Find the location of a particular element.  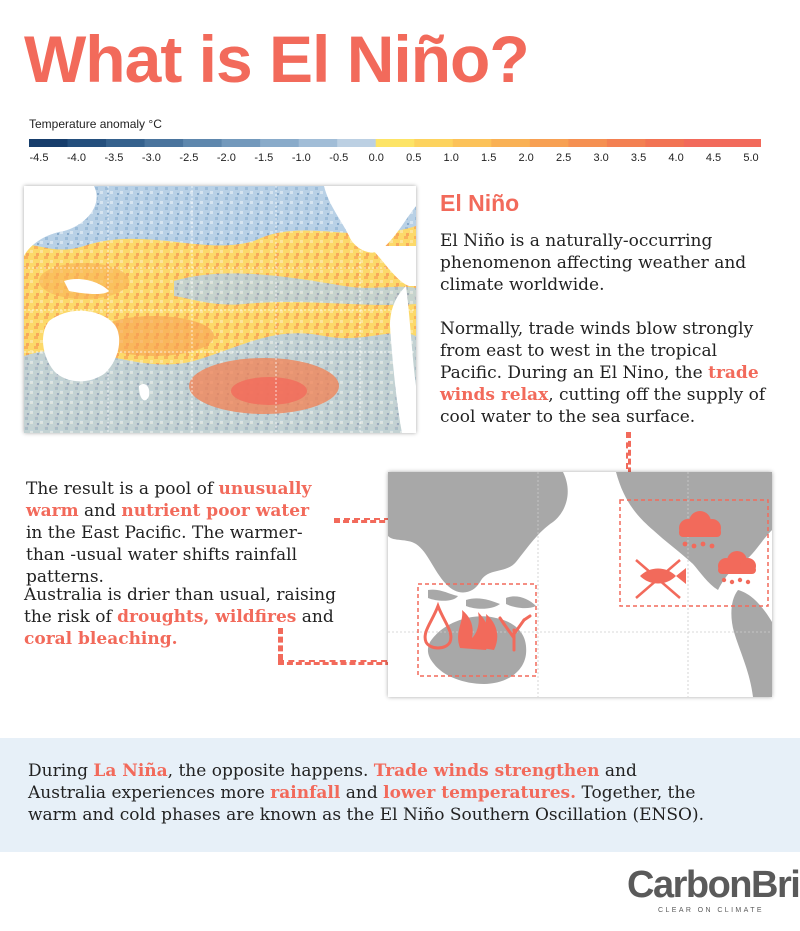

carbonbrief-logo: CarbonBrief is located at coordinates (713, 885).